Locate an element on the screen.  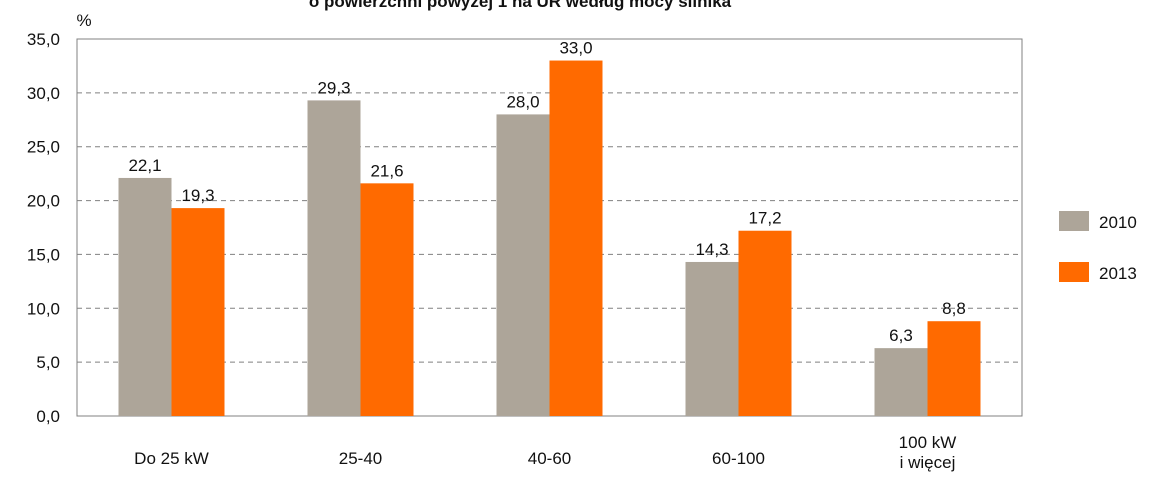
data-label-2013: 8,8 is located at coordinates (954, 308).